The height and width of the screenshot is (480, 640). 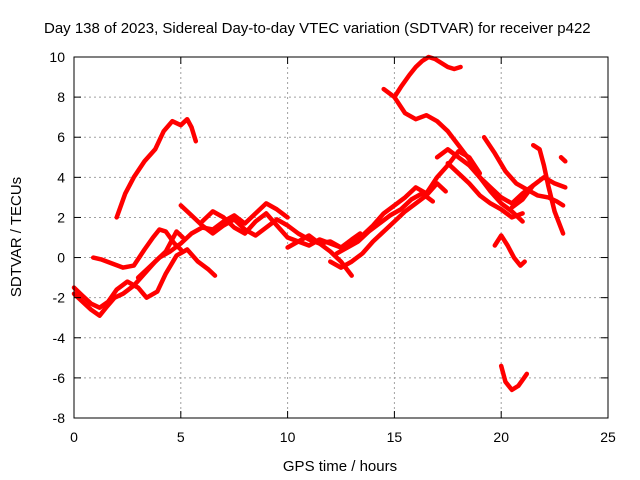 What do you see at coordinates (59, 378) in the screenshot?
I see `y-tick-label-1: -6` at bounding box center [59, 378].